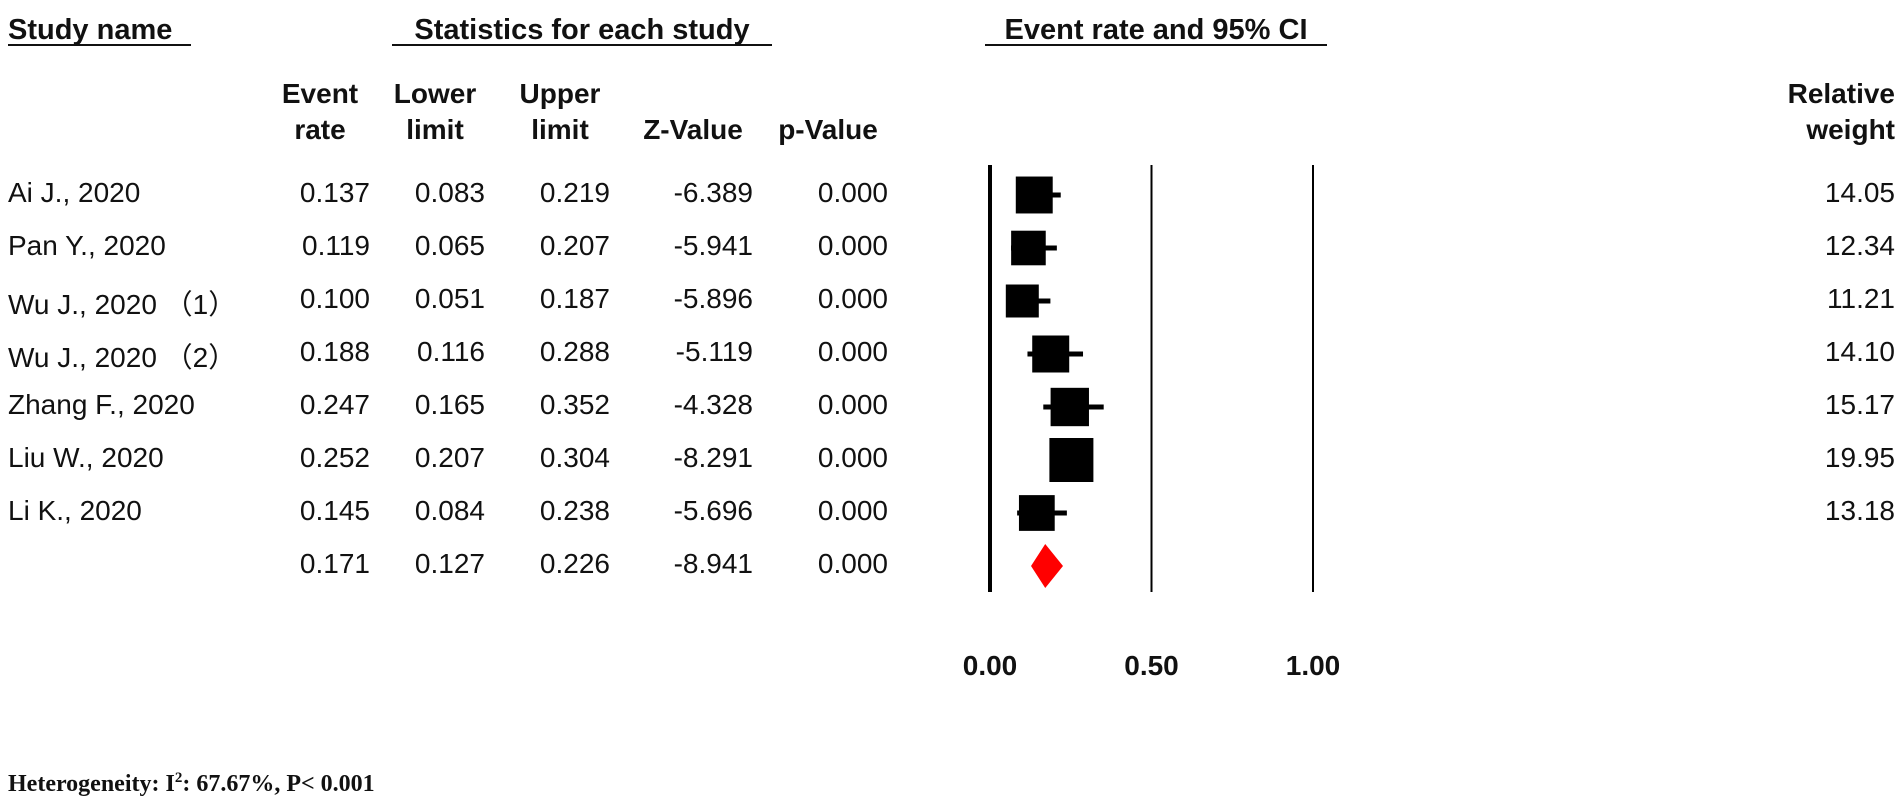  Describe the element at coordinates (122, 304) in the screenshot. I see `study-name-cell: Wu J., 2020 （1）` at that location.